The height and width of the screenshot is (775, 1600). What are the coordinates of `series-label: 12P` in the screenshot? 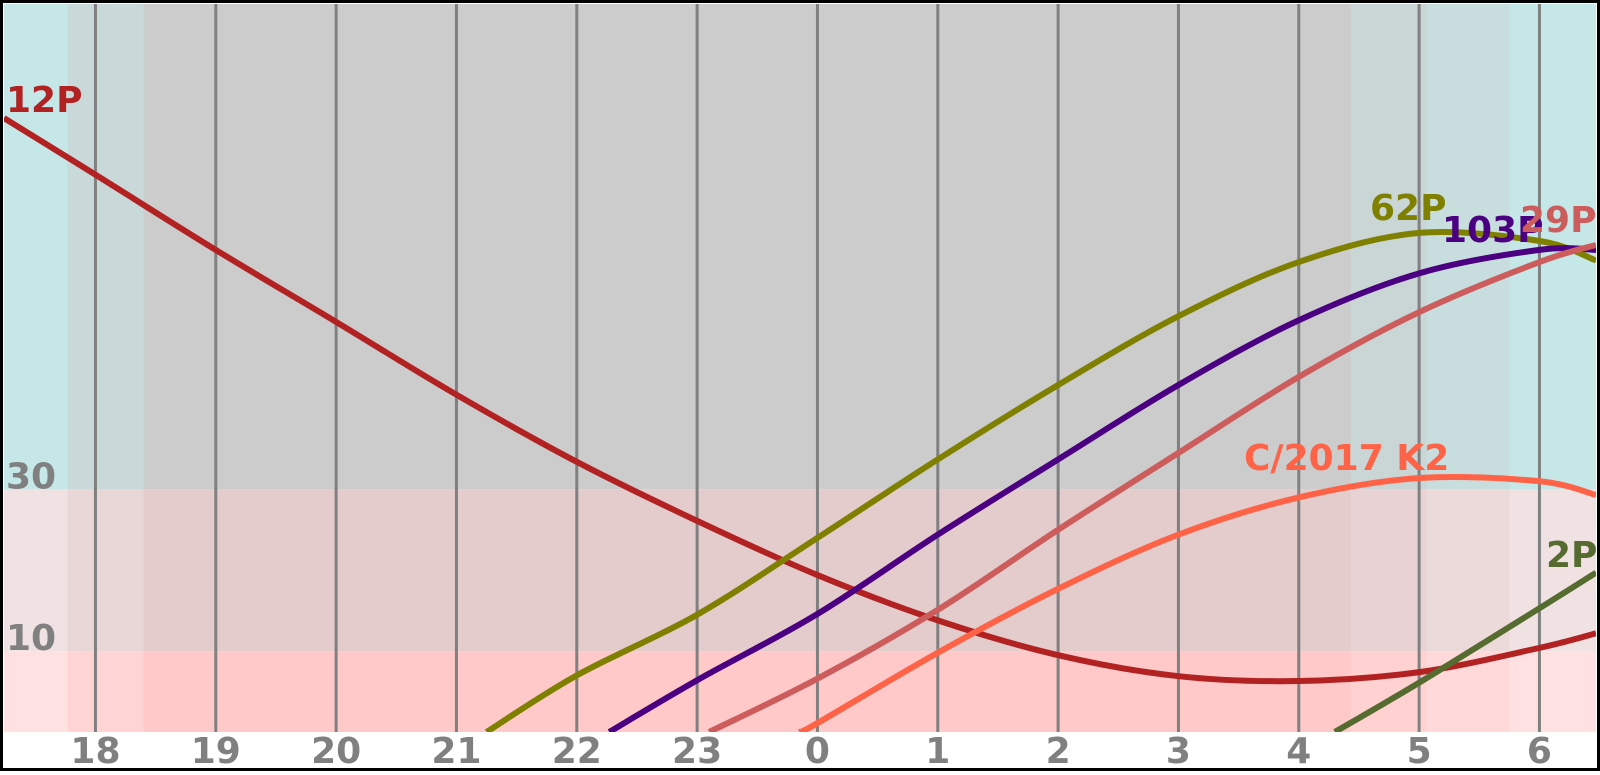 It's located at (44, 100).